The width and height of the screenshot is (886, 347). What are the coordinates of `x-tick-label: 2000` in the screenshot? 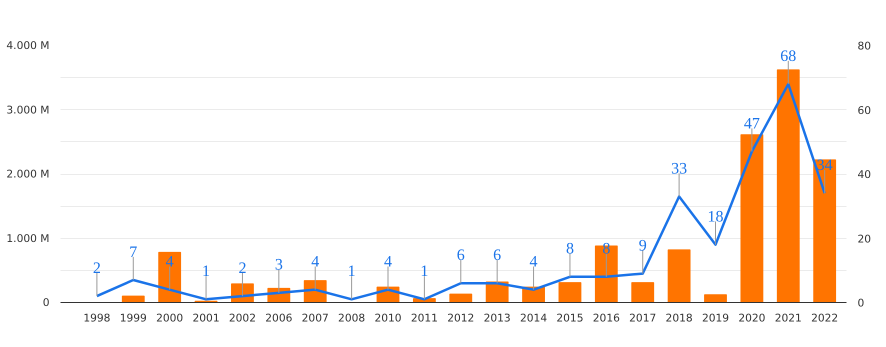 It's located at (170, 318).